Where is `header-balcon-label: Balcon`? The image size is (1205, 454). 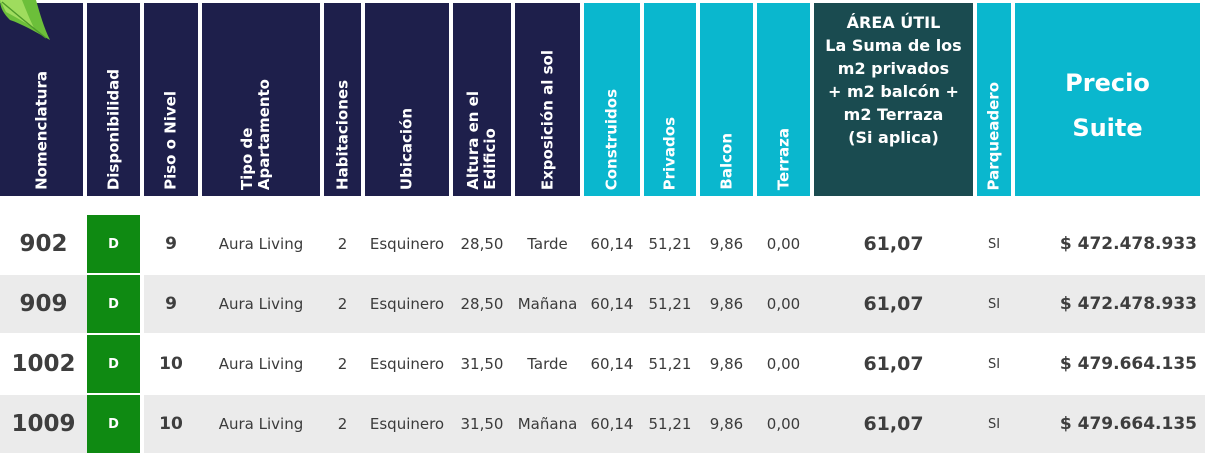 header-balcon-label: Balcon is located at coordinates (726, 161).